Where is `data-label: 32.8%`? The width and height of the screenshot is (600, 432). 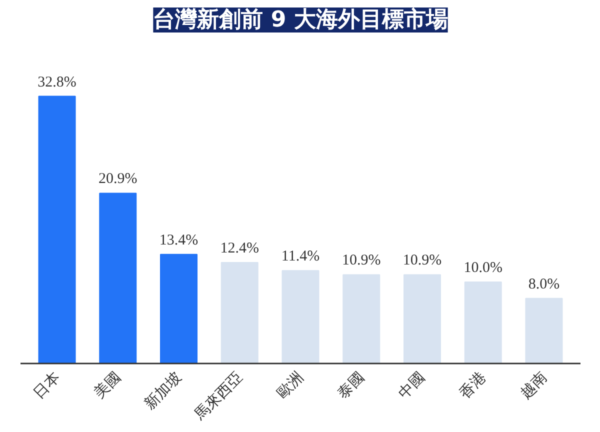
data-label: 32.8% is located at coordinates (57, 82).